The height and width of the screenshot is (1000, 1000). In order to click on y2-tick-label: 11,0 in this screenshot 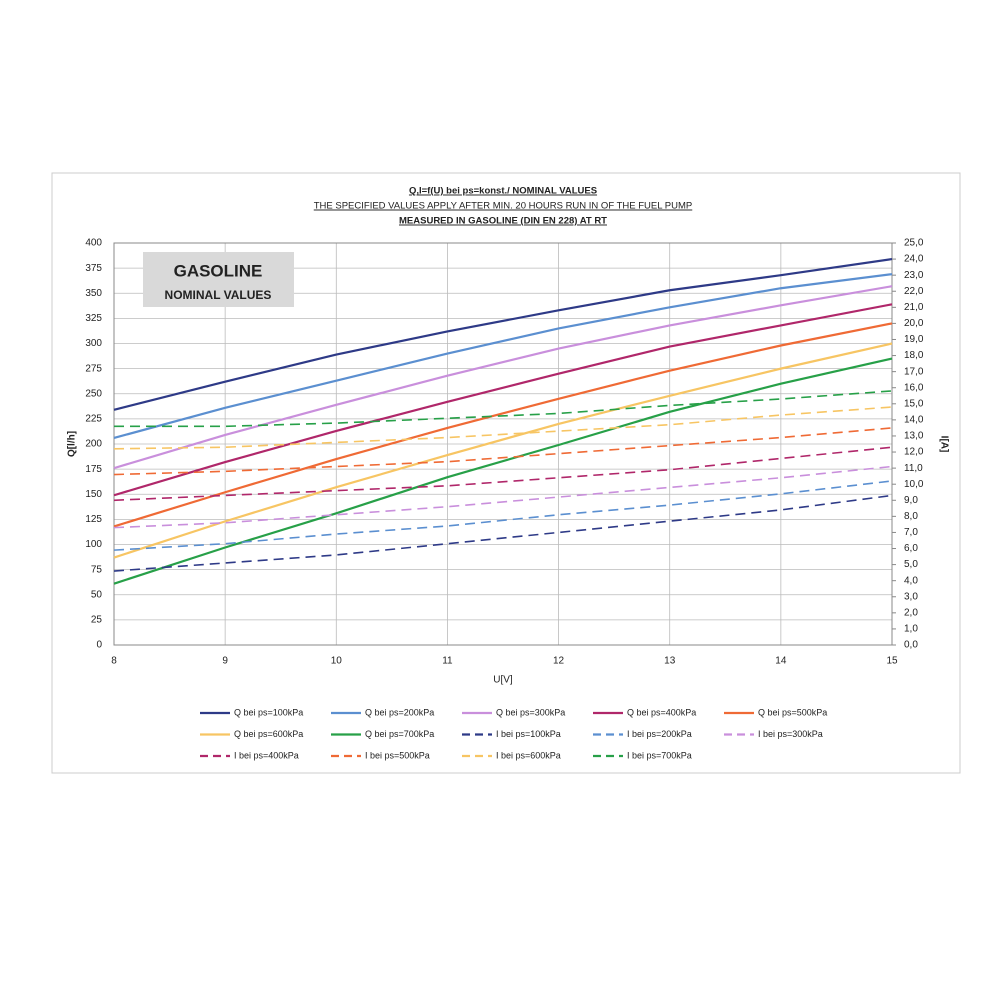, I will do `click(913, 468)`.